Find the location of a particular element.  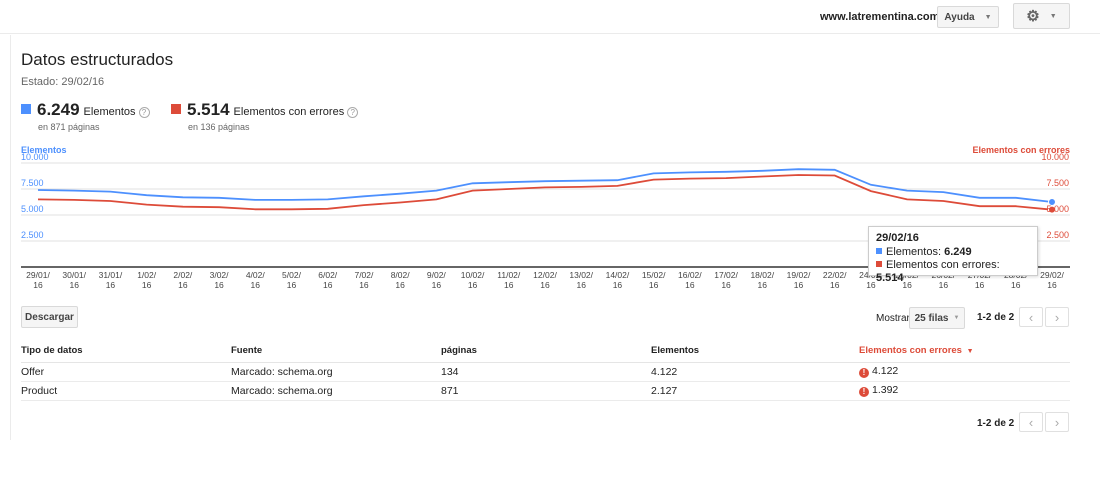

x-tick-label: 14/02/16 is located at coordinates (617, 280).